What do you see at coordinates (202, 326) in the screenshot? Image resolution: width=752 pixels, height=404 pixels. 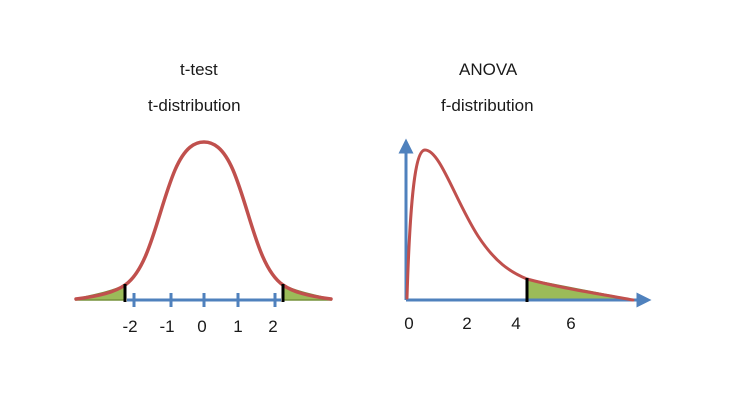 I see `t-tick-label: 0` at bounding box center [202, 326].